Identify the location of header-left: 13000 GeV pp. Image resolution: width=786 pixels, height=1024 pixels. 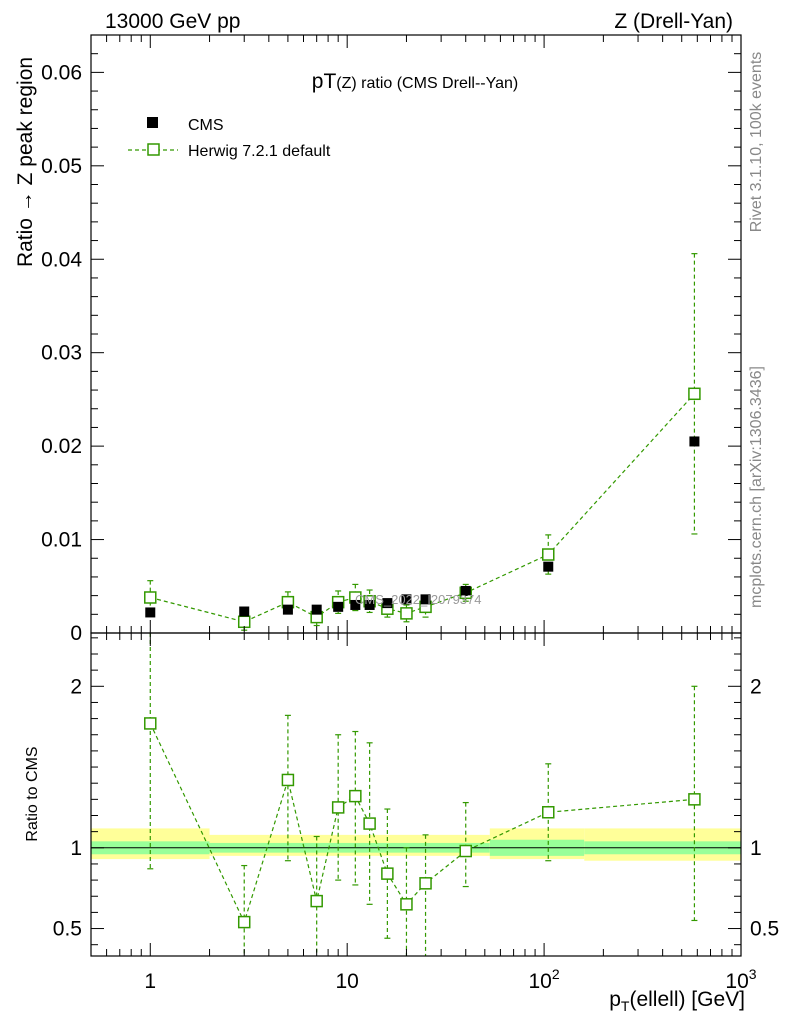
(172, 21).